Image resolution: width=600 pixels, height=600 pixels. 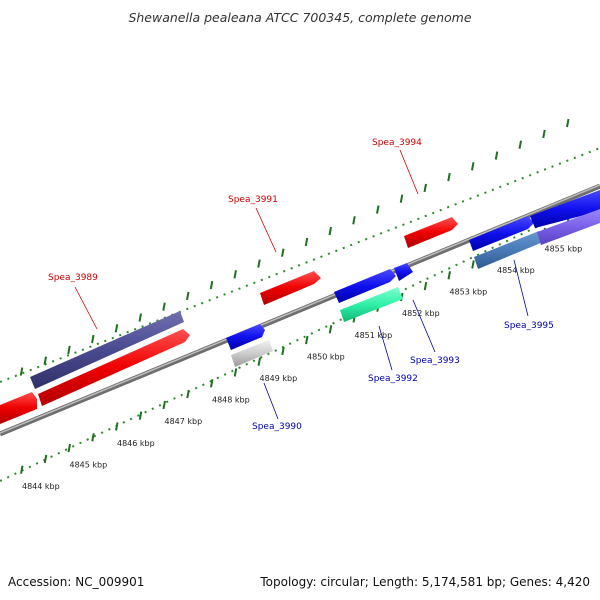 I want to click on leader-spea3995, so click(x=521, y=288).